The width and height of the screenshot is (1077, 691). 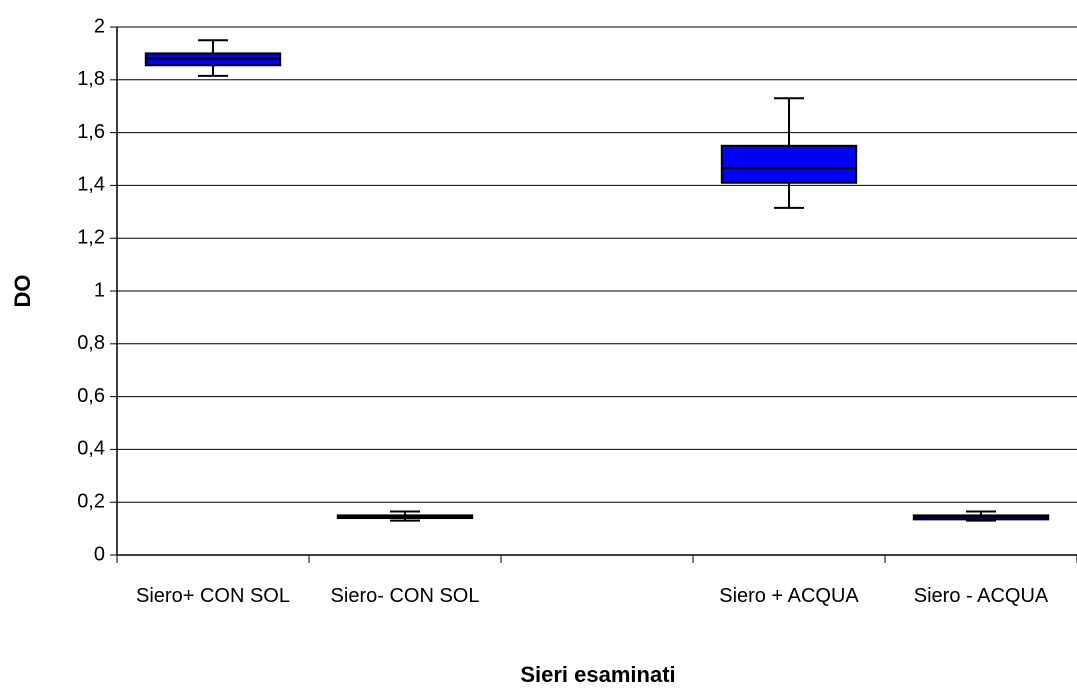 What do you see at coordinates (22, 291) in the screenshot?
I see `y-axis-title: DO` at bounding box center [22, 291].